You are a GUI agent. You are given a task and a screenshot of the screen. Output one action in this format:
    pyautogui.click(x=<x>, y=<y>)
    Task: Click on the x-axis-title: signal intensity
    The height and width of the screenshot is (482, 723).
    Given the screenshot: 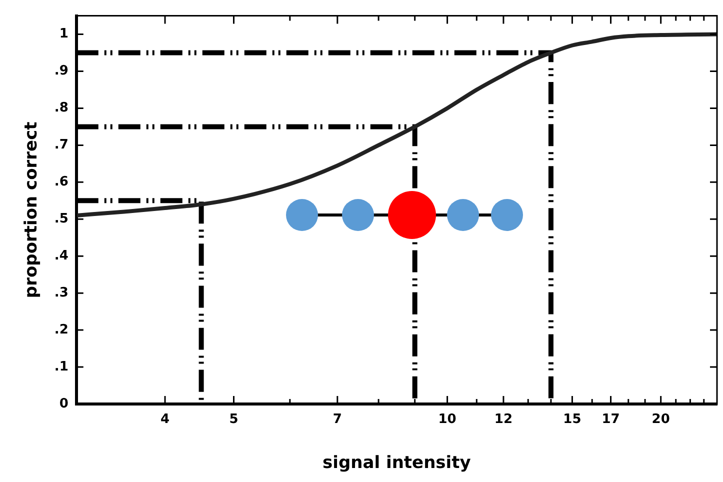 What is the action you would take?
    pyautogui.click(x=396, y=463)
    